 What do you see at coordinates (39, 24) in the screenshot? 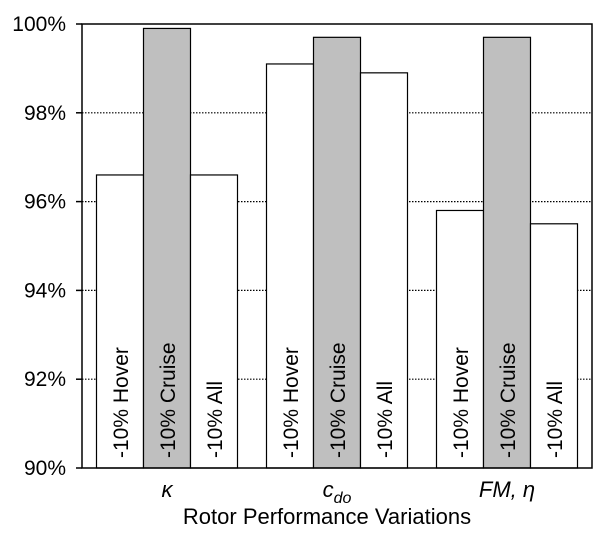
I see `y-tick-label: 100%` at bounding box center [39, 24].